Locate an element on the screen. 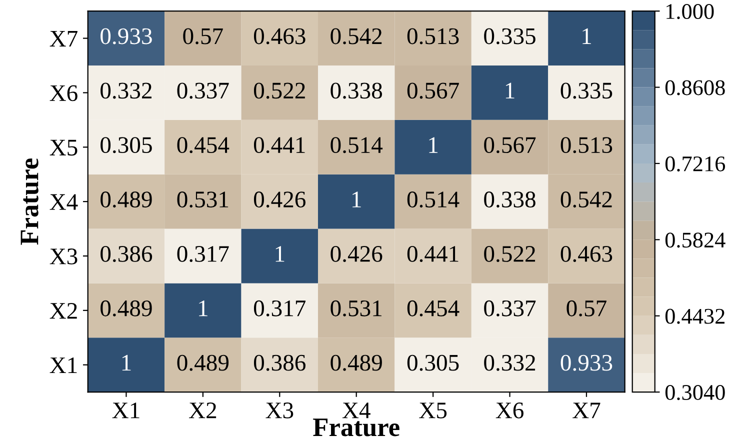 This screenshot has height=443, width=751. y-tick-label: X4 is located at coordinates (64, 202).